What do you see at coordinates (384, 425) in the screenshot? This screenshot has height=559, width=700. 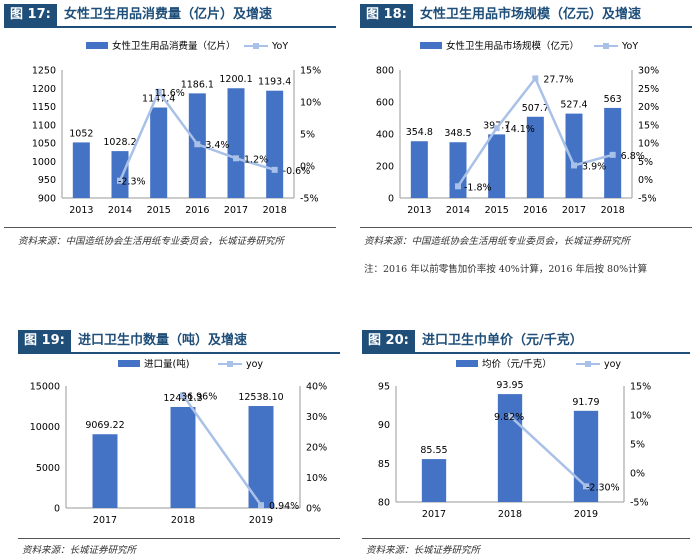 I see `y-tick-label: 90` at bounding box center [384, 425].